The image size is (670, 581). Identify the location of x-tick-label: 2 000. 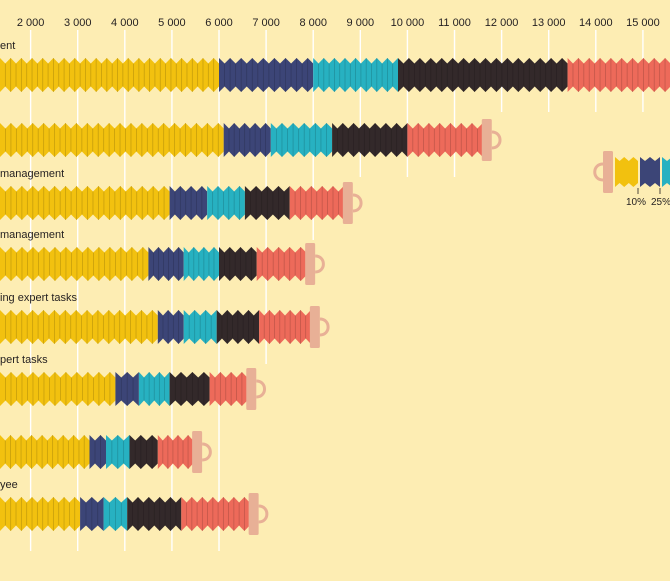
(31, 23).